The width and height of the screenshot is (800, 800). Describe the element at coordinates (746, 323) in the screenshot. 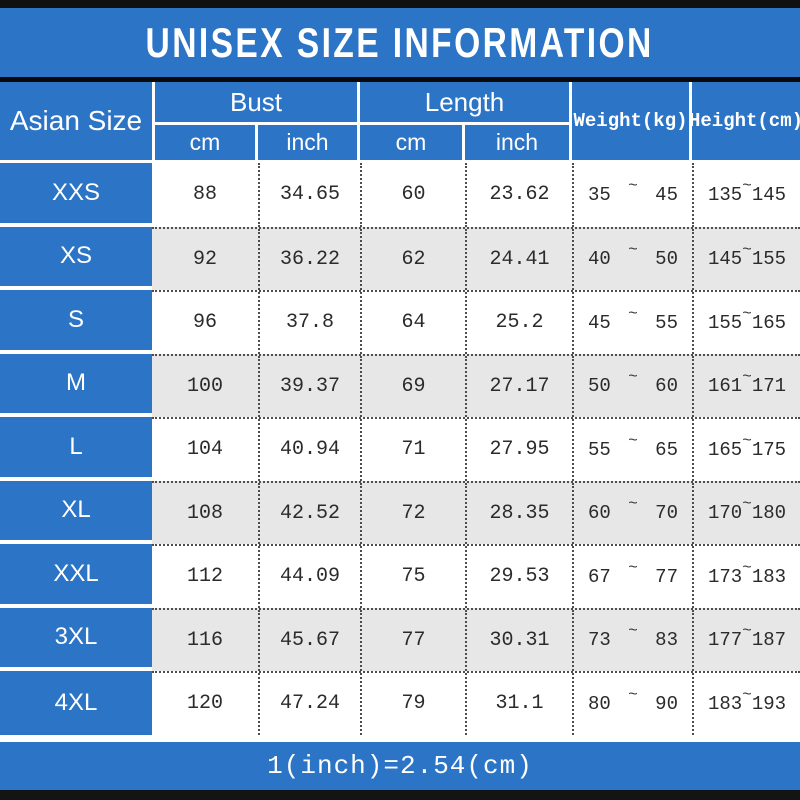

I see `height-range: 155 ~ 165` at that location.